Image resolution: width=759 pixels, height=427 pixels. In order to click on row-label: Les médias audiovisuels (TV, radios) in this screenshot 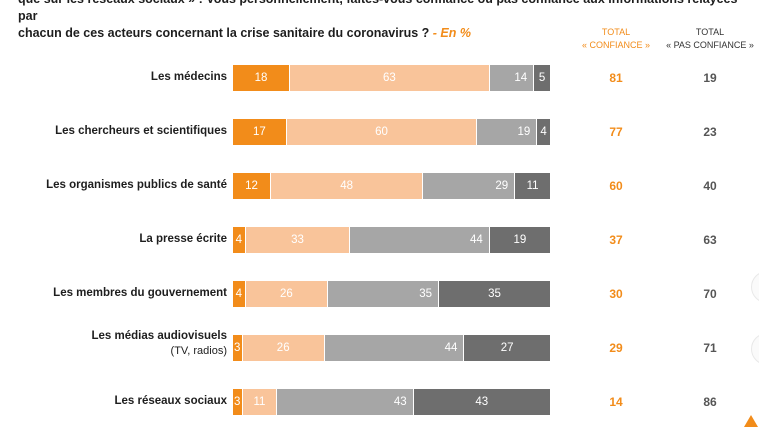, I will do `click(128, 344)`.